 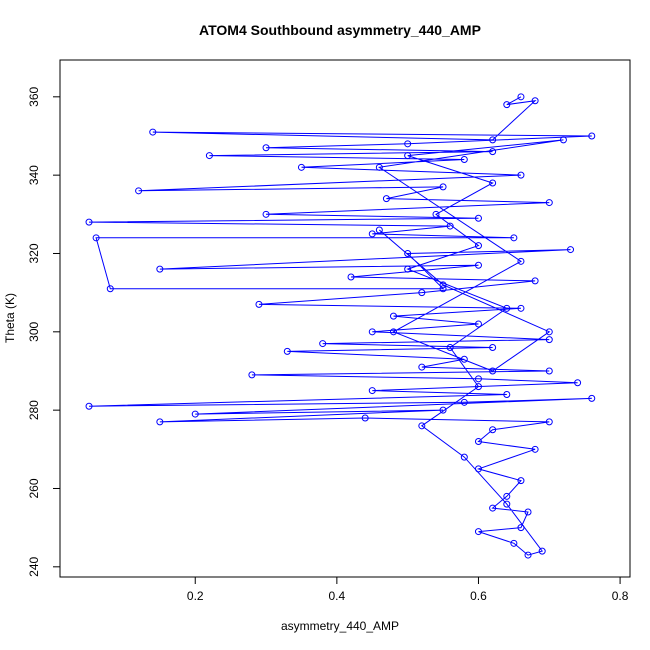 I want to click on y-tick-label: 260, so click(x=34, y=488).